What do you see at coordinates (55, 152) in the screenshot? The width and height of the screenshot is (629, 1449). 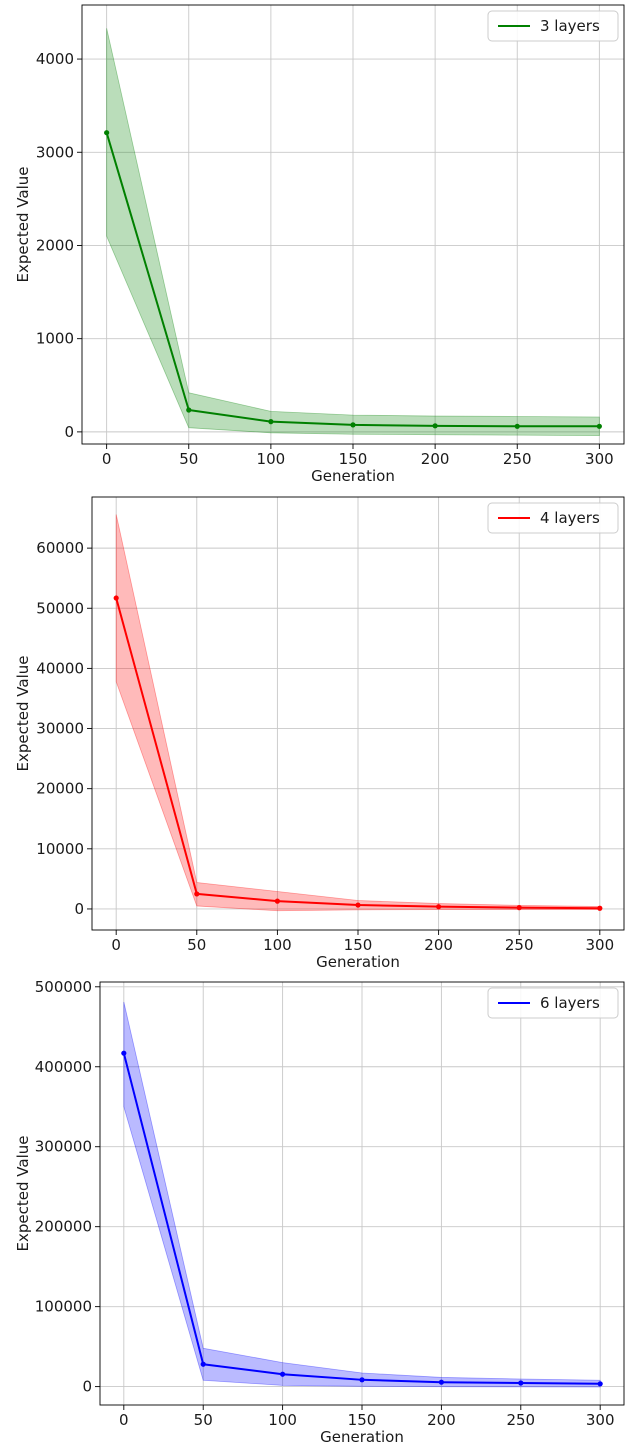 I see `y-tick-label: 3000` at bounding box center [55, 152].